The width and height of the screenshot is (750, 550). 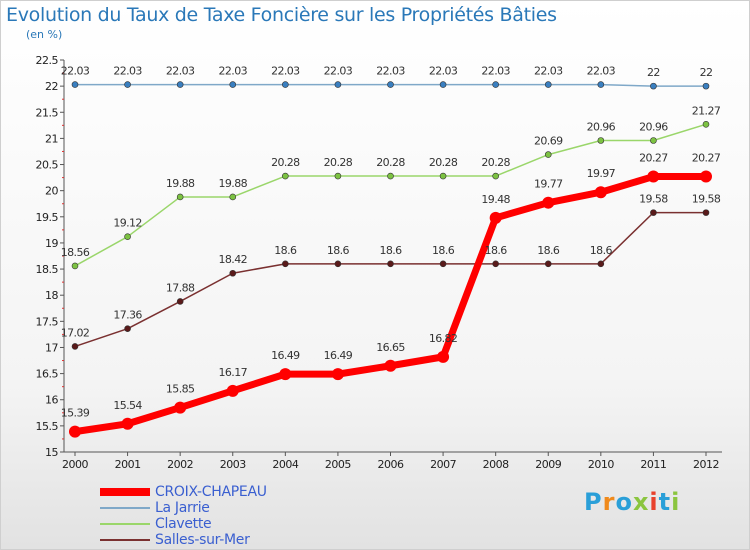 What do you see at coordinates (51, 295) in the screenshot?
I see `y-tick-label: 18` at bounding box center [51, 295].